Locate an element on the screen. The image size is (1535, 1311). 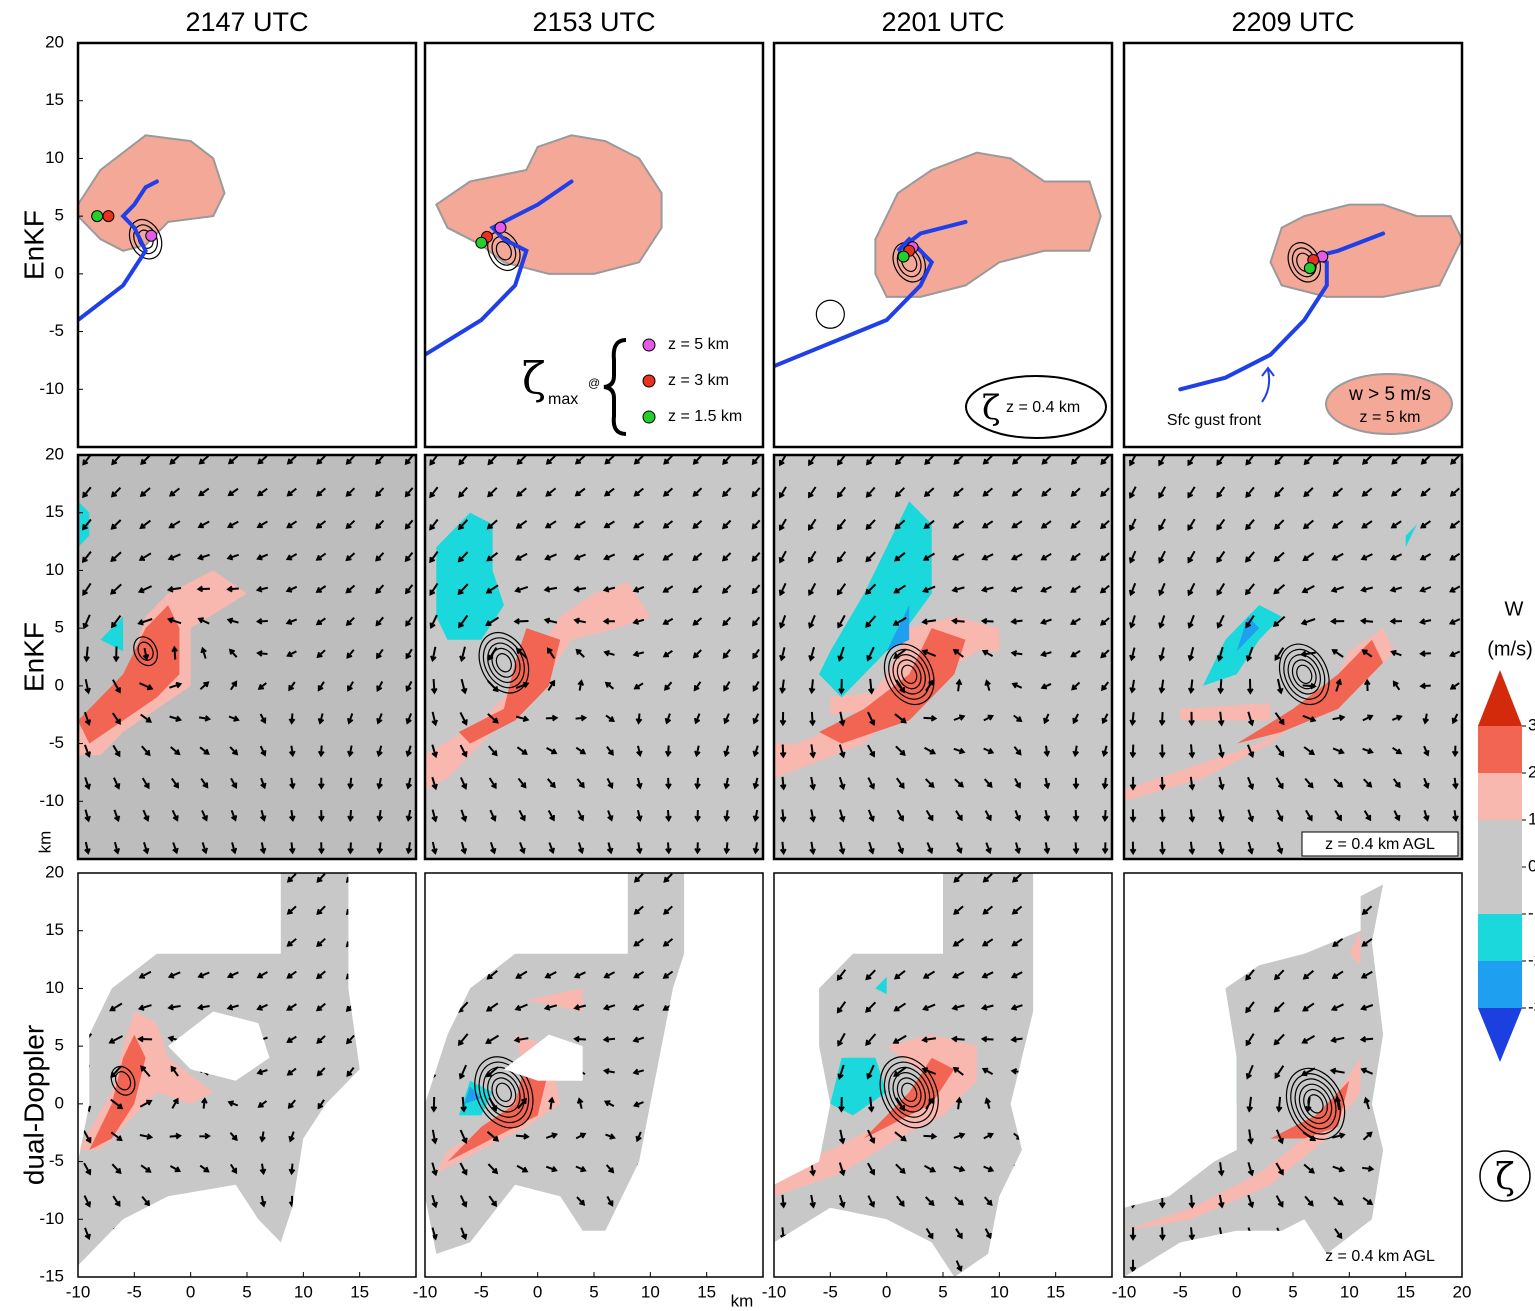
colorbar-unit: (m/s) is located at coordinates (1510, 649).